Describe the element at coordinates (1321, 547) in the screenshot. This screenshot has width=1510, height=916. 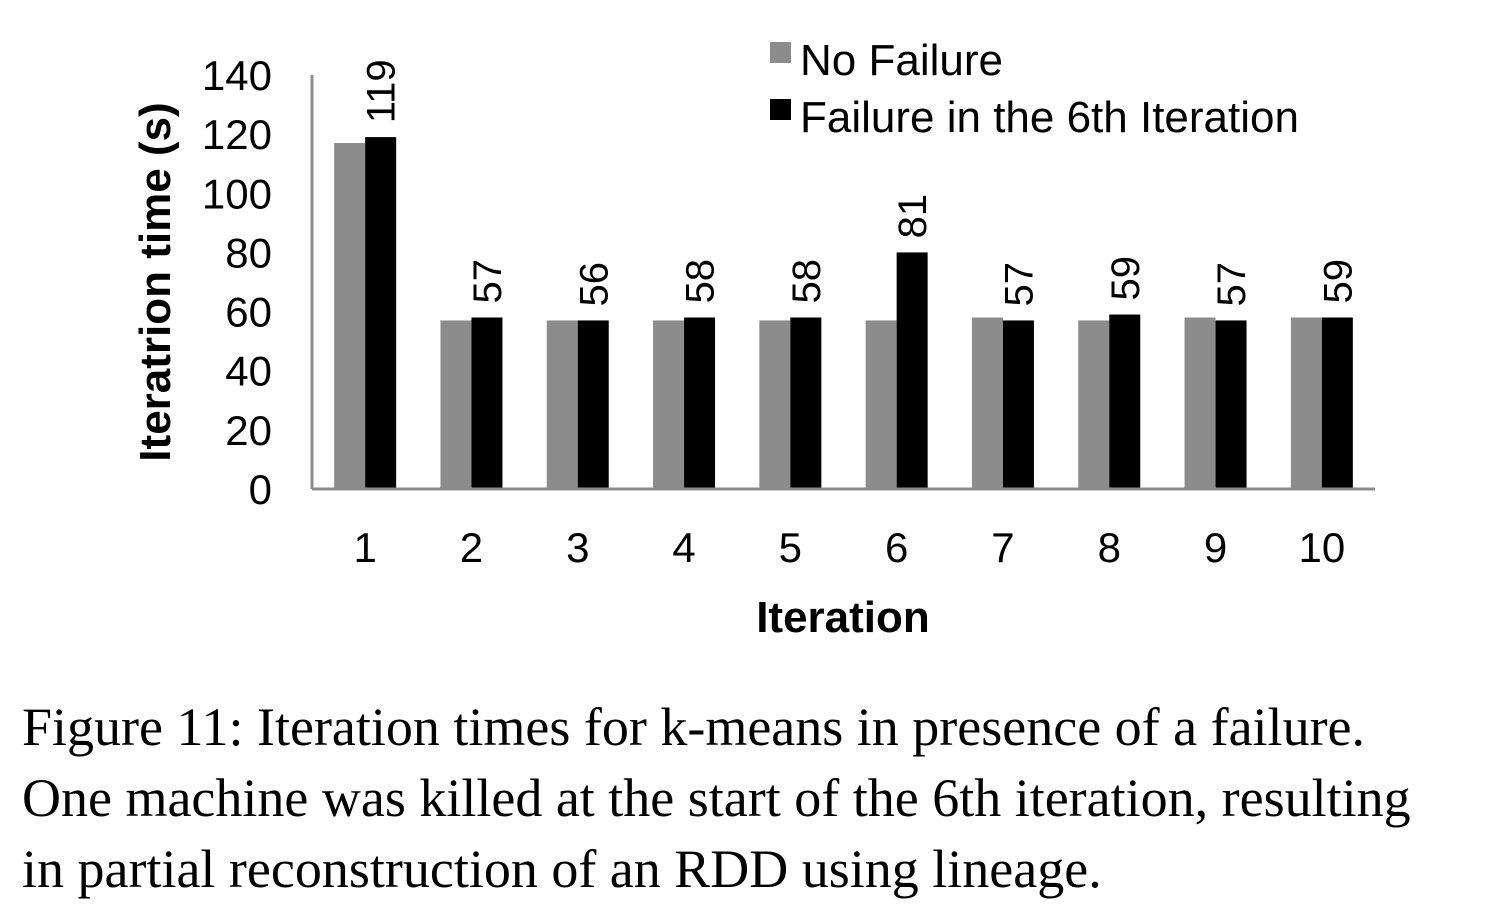
I see `x-tick-label: 10` at that location.